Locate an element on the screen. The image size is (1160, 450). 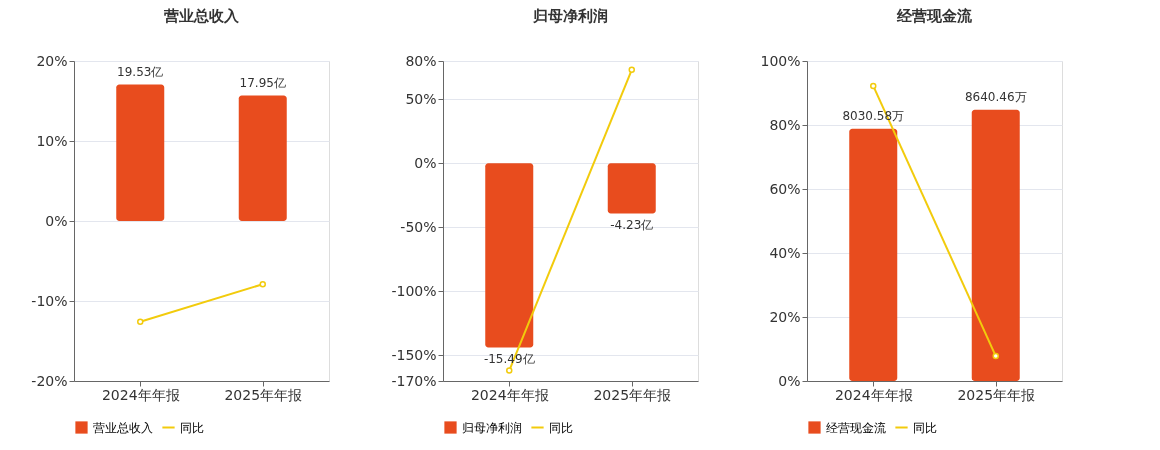
legend-label: 归母净利润 is located at coordinates (492, 427).